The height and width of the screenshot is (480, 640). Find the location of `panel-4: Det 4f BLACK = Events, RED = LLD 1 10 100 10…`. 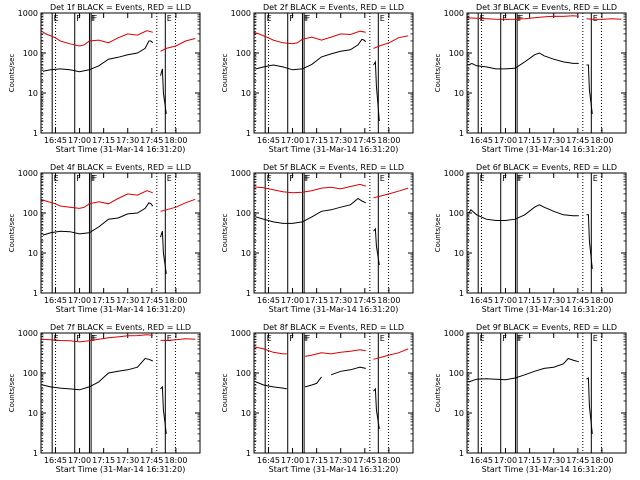

panel-4: Det 4f BLACK = Events, RED = LLD 1 10 100 10… is located at coordinates (104, 238).